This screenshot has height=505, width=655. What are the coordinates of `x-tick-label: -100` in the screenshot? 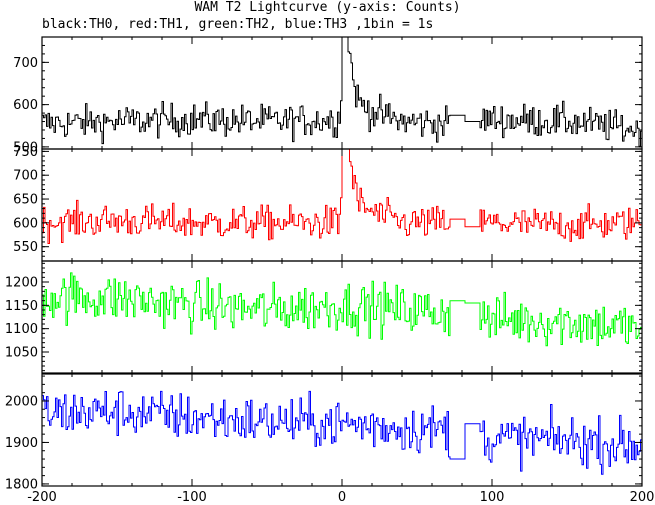 It's located at (192, 497).